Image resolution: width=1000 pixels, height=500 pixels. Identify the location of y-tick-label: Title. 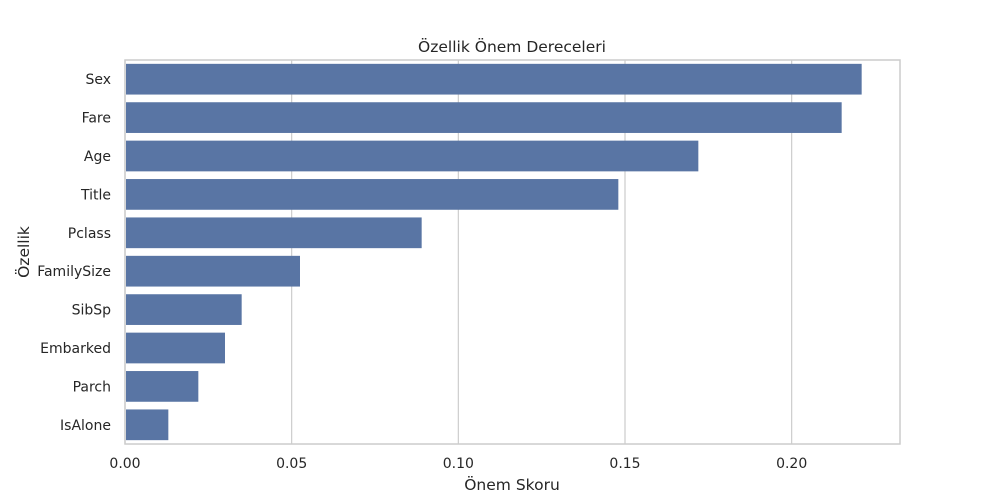
(95, 195).